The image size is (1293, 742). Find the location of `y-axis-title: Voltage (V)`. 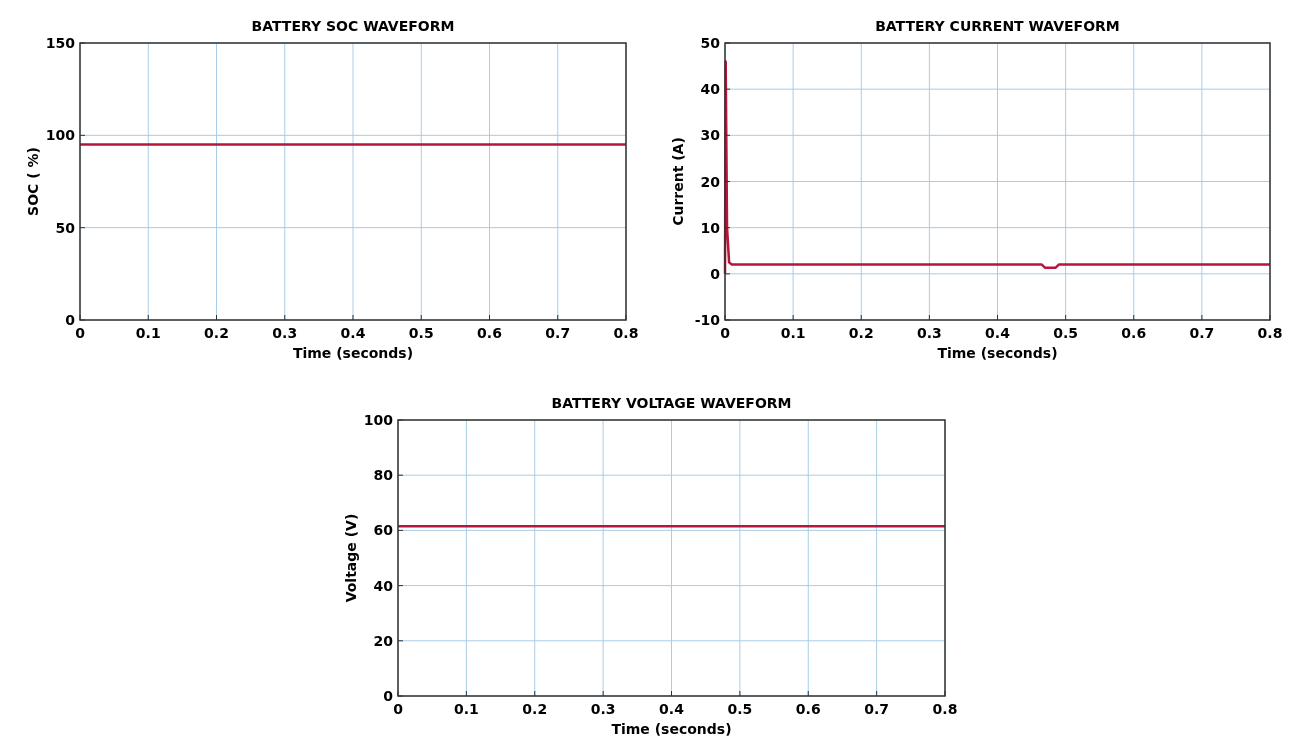

y-axis-title: Voltage (V) is located at coordinates (351, 558).